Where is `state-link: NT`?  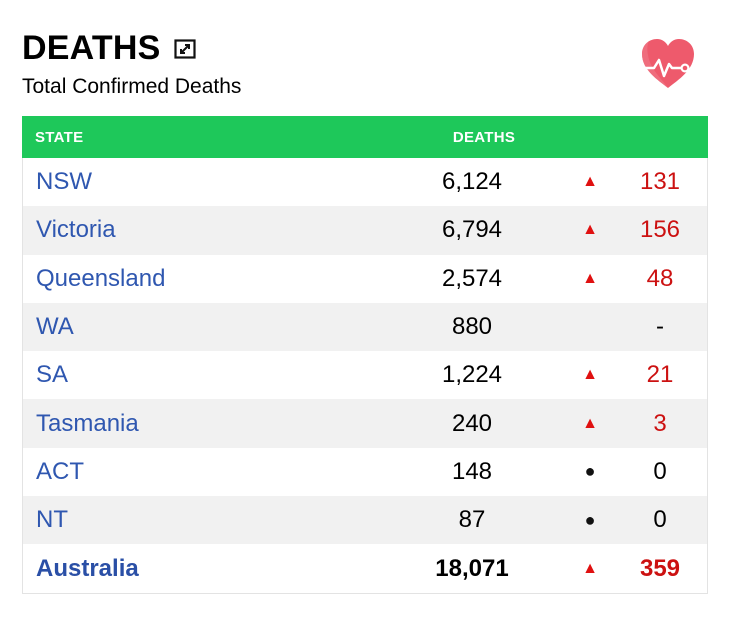 state-link: NT is located at coordinates (52, 520).